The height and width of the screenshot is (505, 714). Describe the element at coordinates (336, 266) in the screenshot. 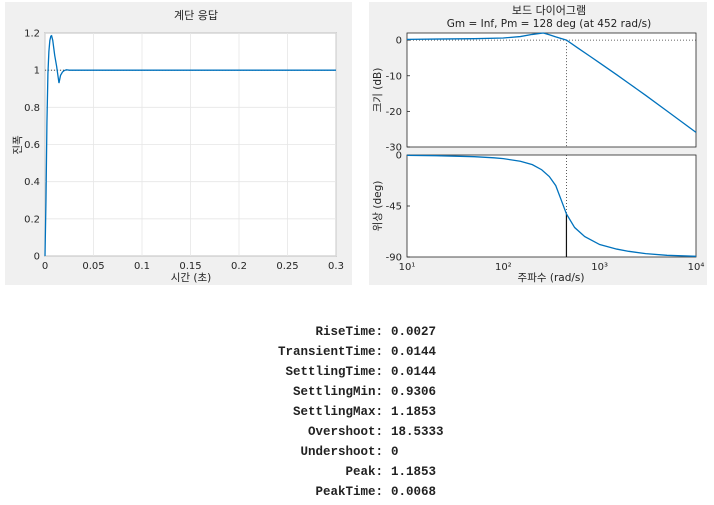

I see `step-x-tick-label: 0.3` at that location.